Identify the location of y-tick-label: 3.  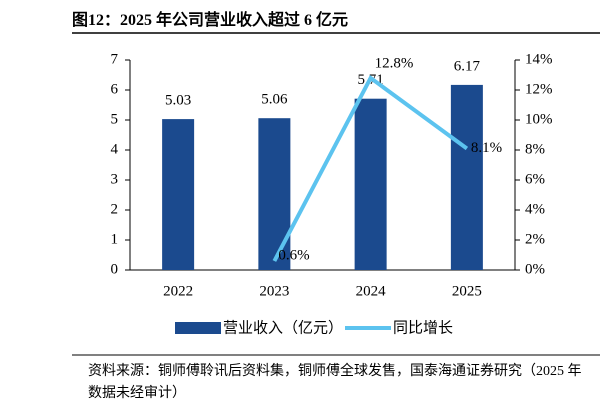
(115, 179).